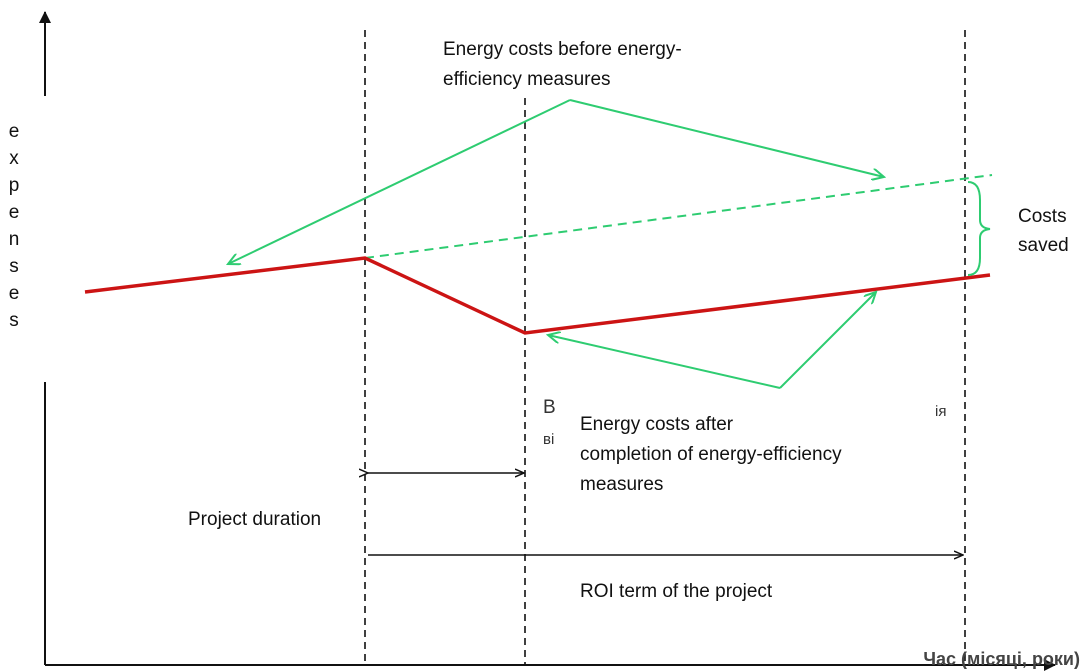 The width and height of the screenshot is (1084, 672). What do you see at coordinates (31, 239) in the screenshot?
I see `label-mask` at bounding box center [31, 239].